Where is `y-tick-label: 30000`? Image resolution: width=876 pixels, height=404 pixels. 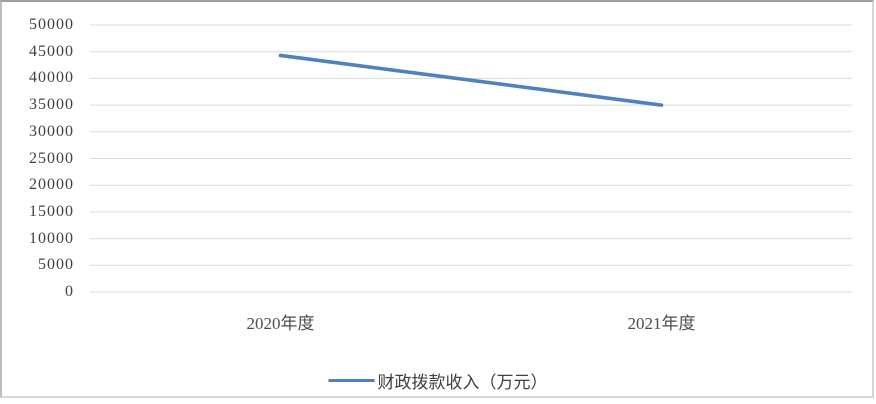 y-tick-label: 30000 is located at coordinates (51, 131).